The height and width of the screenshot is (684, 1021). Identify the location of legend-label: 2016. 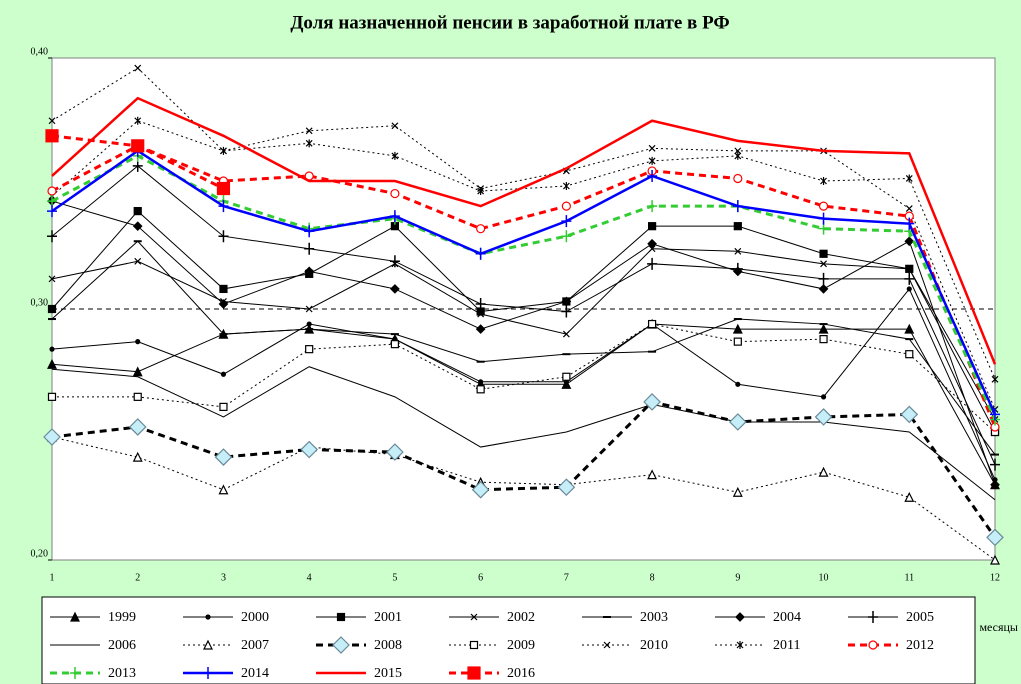
(521, 673).